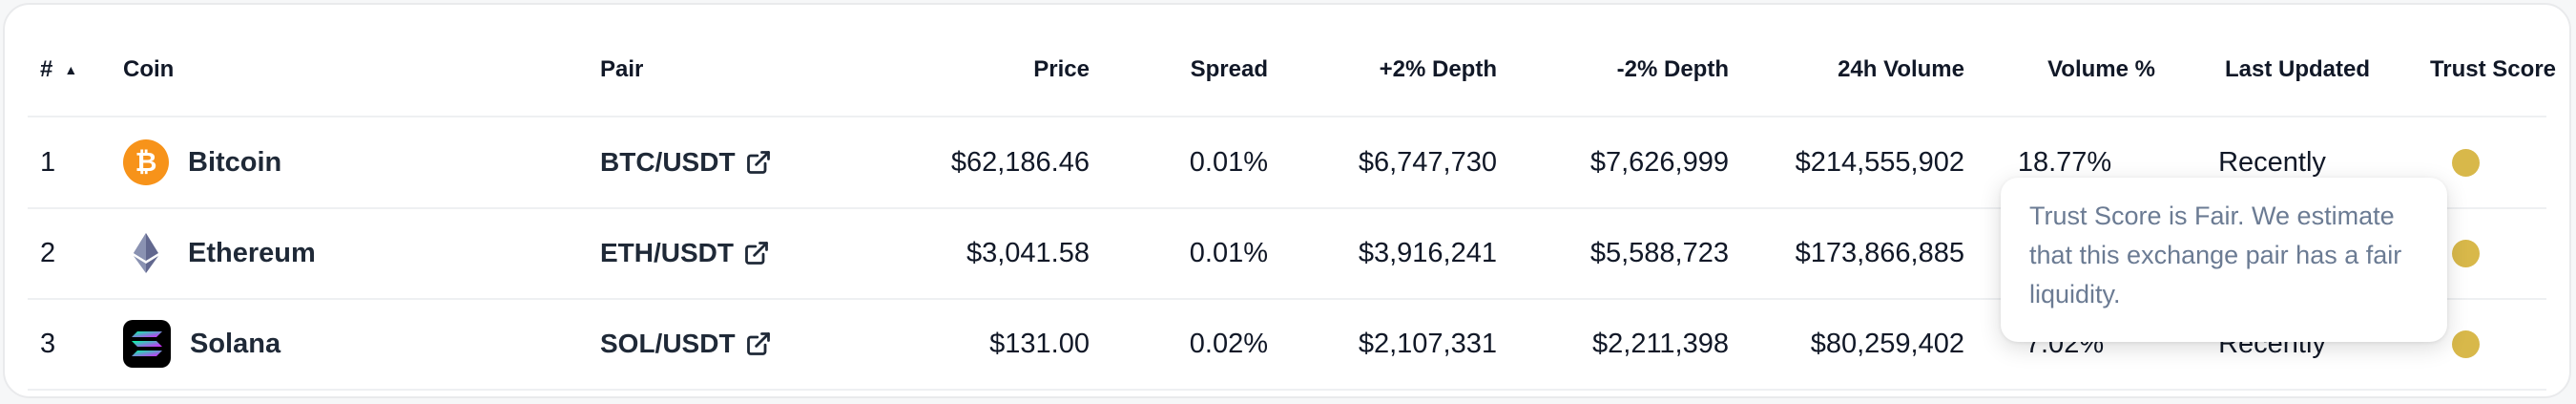 This screenshot has height=404, width=2576. What do you see at coordinates (1039, 343) in the screenshot?
I see `price-cell: $131.00` at bounding box center [1039, 343].